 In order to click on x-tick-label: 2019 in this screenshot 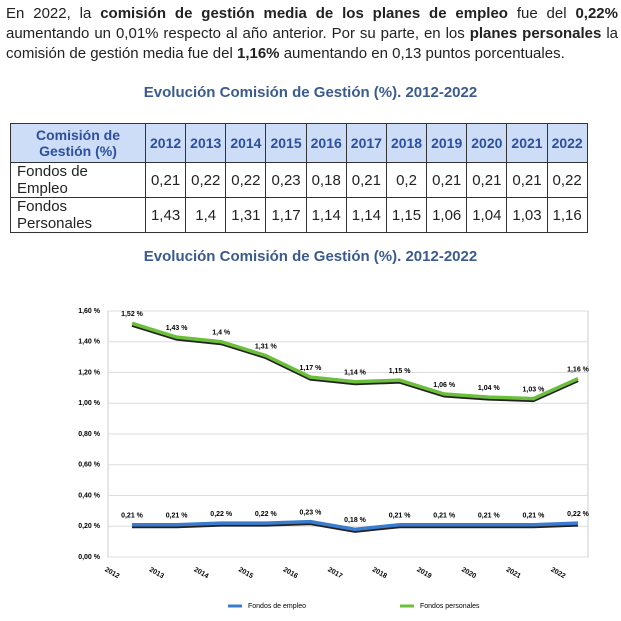, I will do `click(424, 573)`.